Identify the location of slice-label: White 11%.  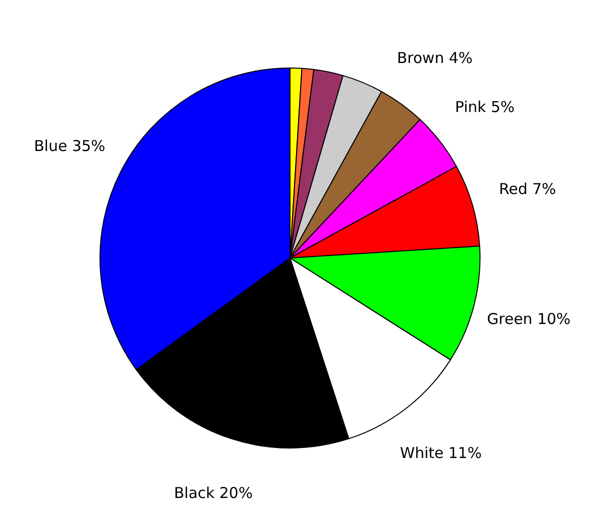
(441, 453).